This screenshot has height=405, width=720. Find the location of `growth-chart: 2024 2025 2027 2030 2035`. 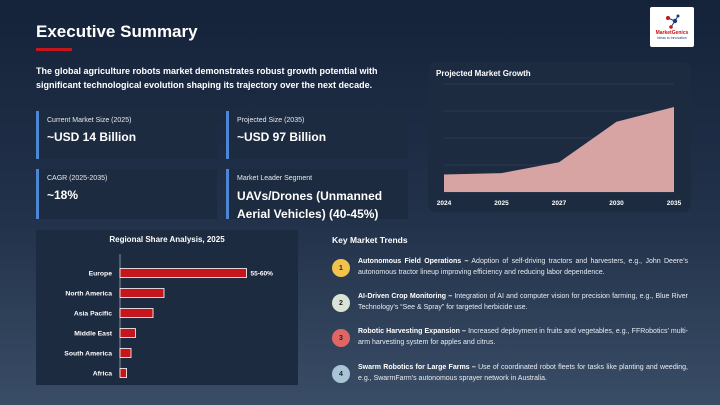

growth-chart: 2024 2025 2027 2030 2035 is located at coordinates (559, 145).